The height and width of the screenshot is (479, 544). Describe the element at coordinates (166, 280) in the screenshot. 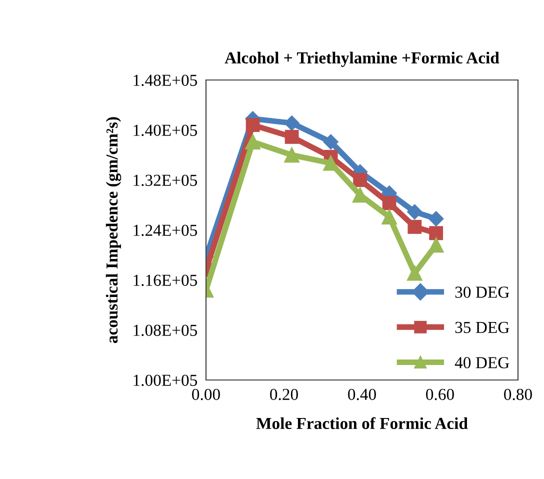

I see `y-tick-label: 1.16E+05` at that location.